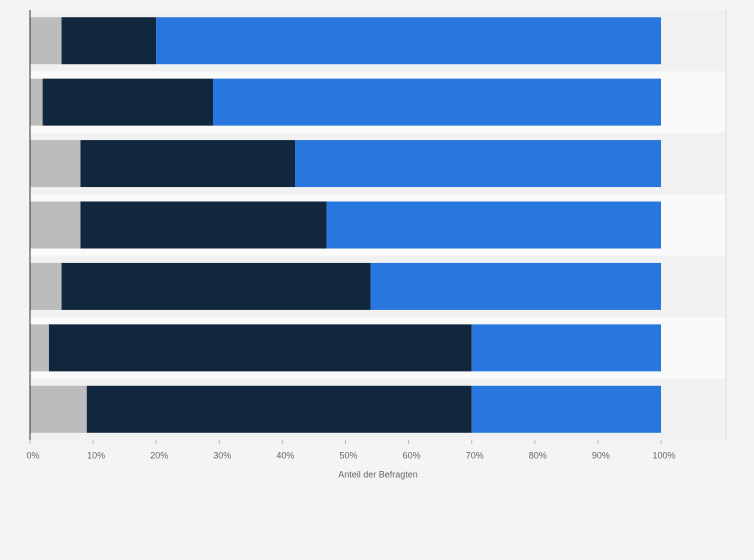  I want to click on x-tick-label: 30%, so click(222, 455).